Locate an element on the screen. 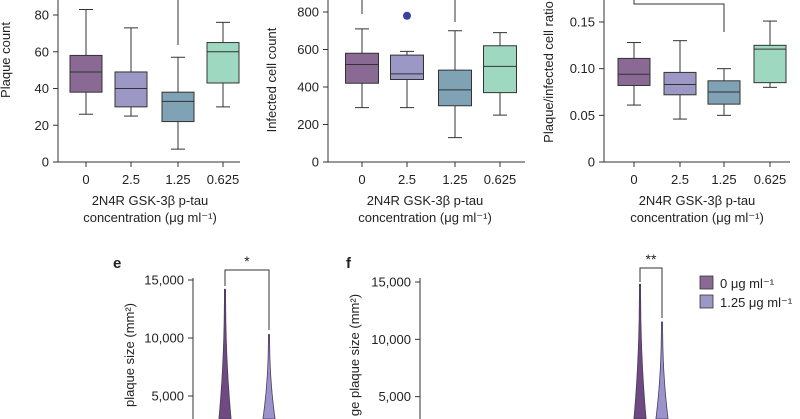 This screenshot has height=419, width=800. panel-e-plaque-size: e 5,000 10,000 15,000 plaque size (mm²) * is located at coordinates (194, 336).